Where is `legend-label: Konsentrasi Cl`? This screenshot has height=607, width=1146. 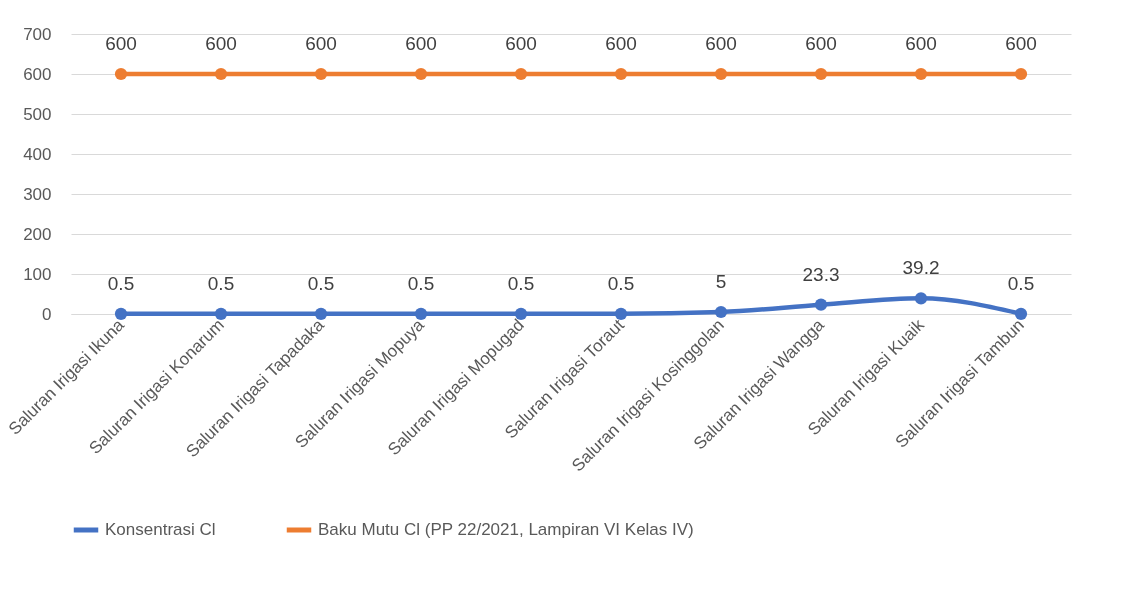 legend-label: Konsentrasi Cl is located at coordinates (160, 529).